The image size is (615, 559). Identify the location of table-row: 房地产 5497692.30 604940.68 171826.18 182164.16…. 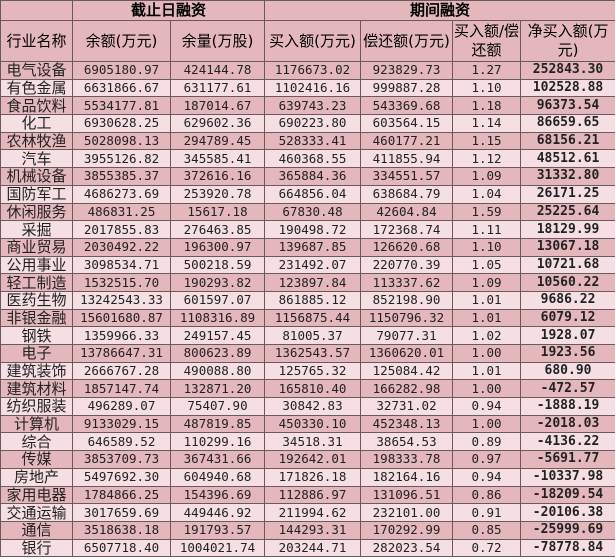
(307, 477).